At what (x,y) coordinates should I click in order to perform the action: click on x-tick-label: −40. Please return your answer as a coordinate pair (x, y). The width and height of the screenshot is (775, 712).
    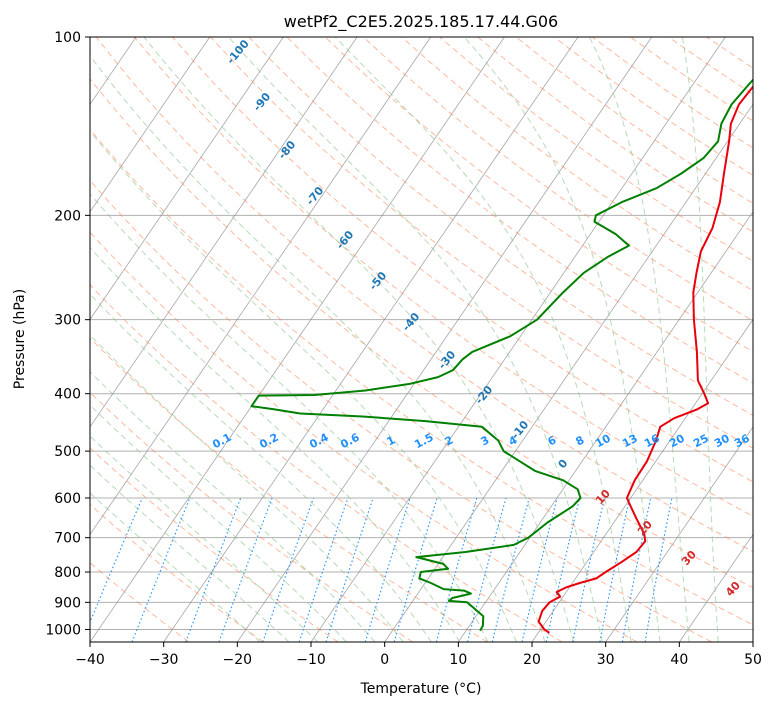
    Looking at the image, I should click on (90, 660).